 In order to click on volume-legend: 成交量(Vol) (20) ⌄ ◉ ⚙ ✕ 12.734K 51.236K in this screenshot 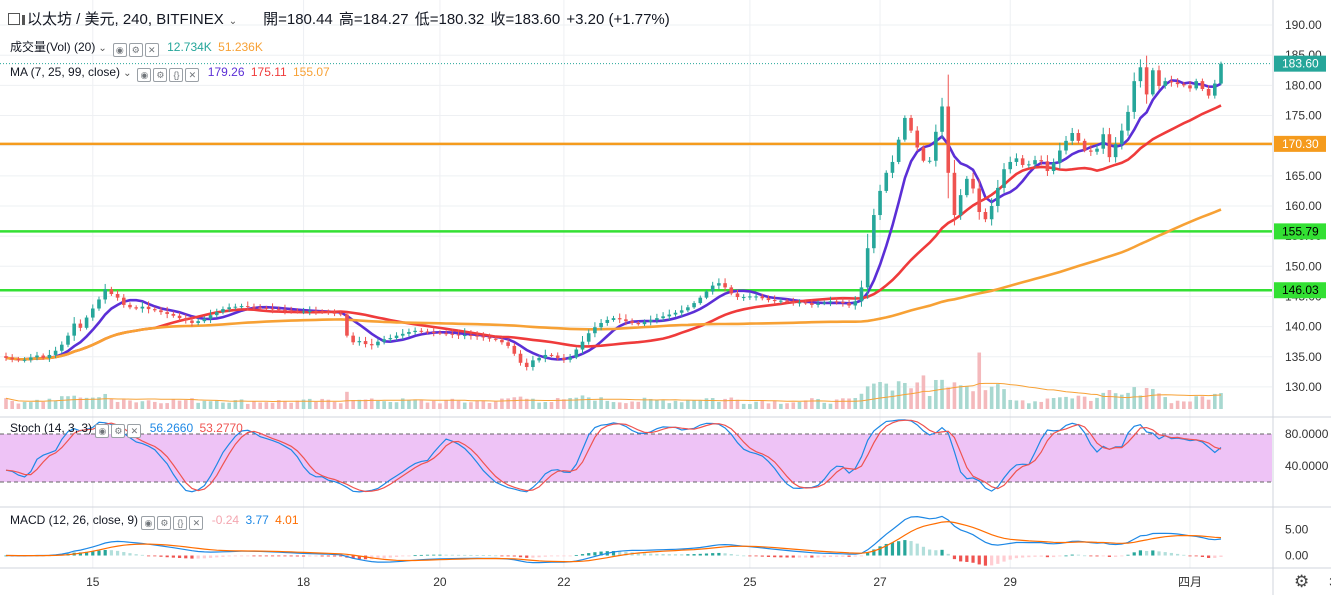, I will do `click(136, 48)`.